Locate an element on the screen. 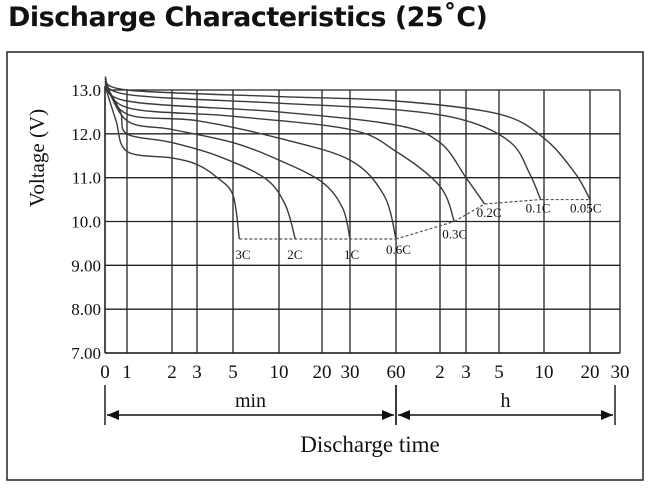  unit-ranges: min h is located at coordinates (360, 405).